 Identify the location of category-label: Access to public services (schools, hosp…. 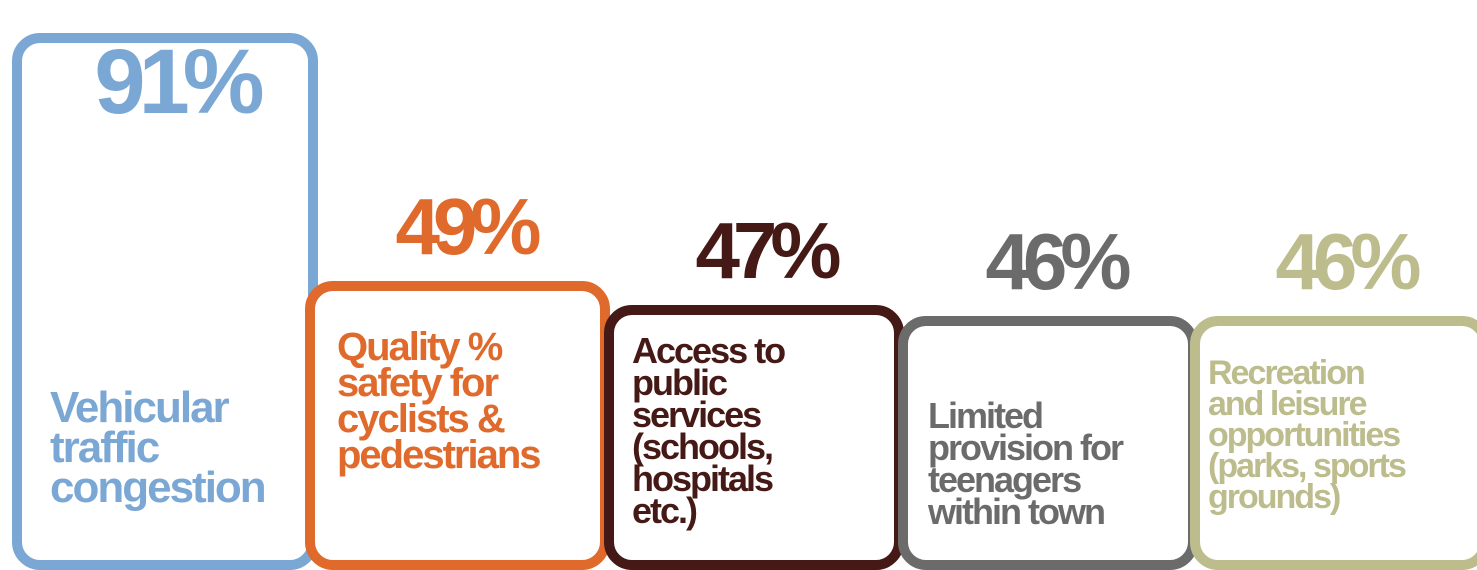
(709, 430).